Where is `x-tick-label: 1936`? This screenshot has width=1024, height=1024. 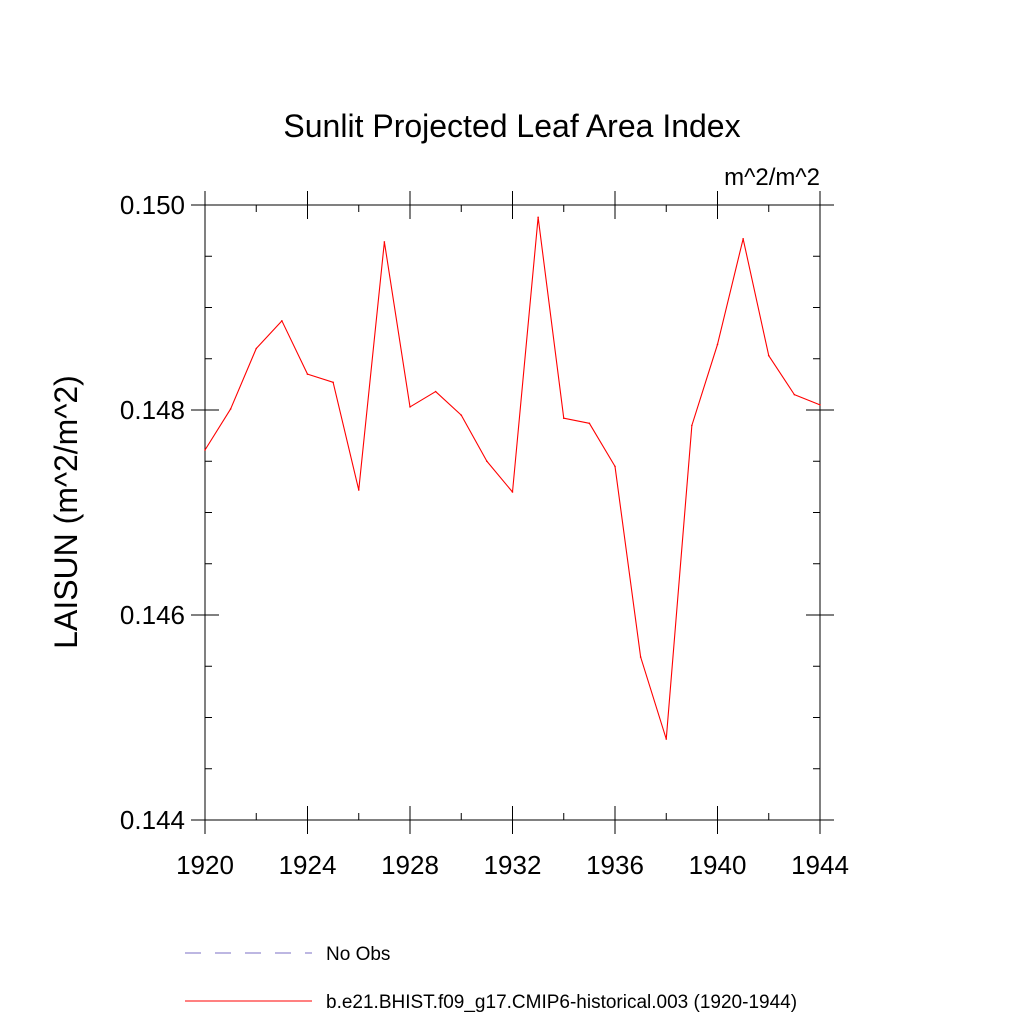 x-tick-label: 1936 is located at coordinates (615, 865).